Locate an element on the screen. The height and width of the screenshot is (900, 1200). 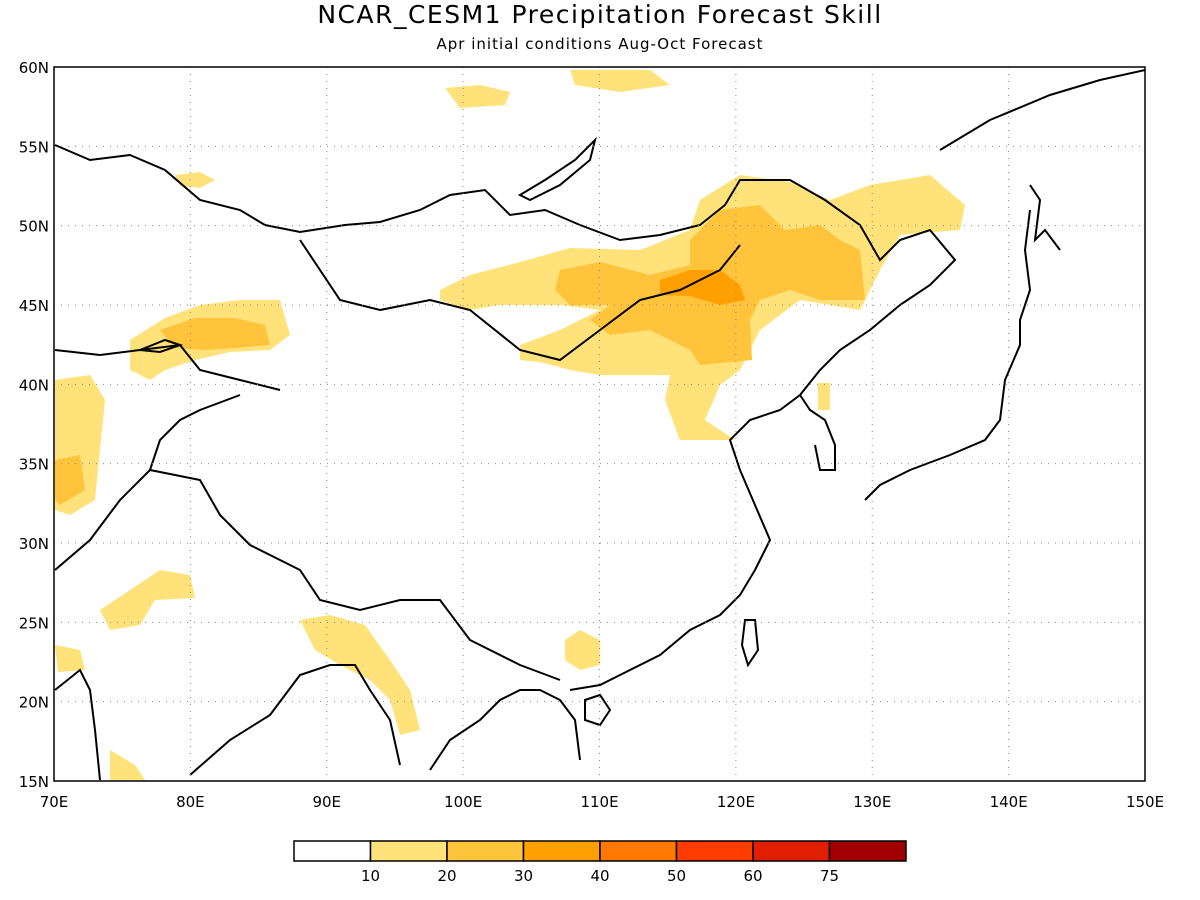
lon-tick-label: 140E is located at coordinates (1009, 802).